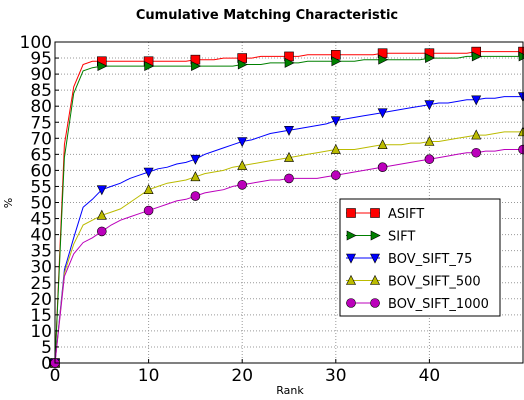 Image resolution: width=524 pixels, height=400 pixels. I want to click on x-tick-label: 10, so click(149, 376).